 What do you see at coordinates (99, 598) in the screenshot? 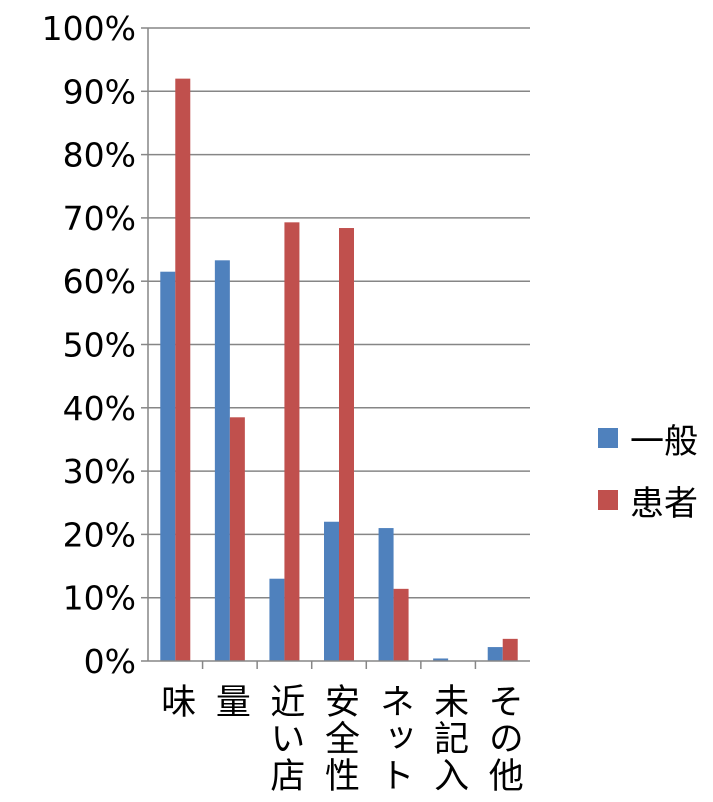
I see `y-tick-label: 10%` at bounding box center [99, 598].